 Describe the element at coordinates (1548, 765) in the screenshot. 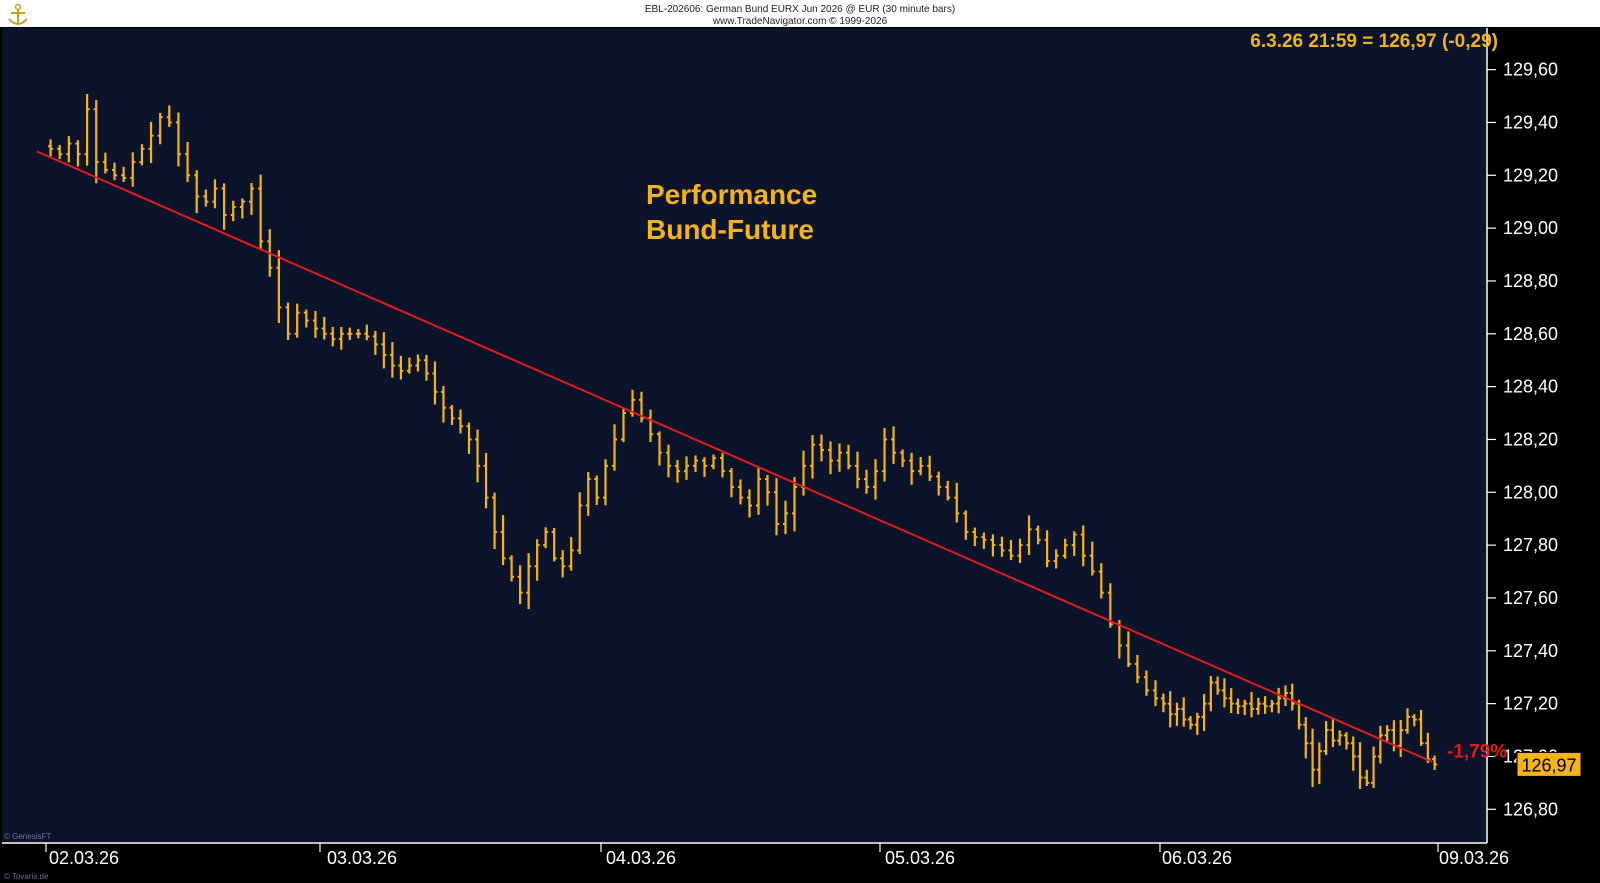

I see `last-value-label: 126,97` at that location.